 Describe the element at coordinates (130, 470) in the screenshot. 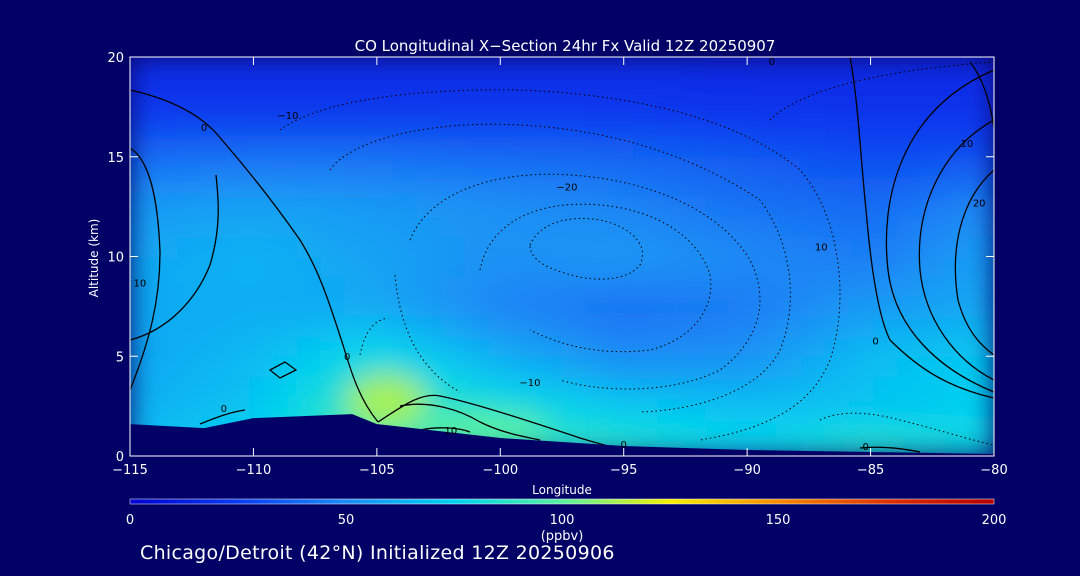

I see `x-tick-label: −115` at that location.